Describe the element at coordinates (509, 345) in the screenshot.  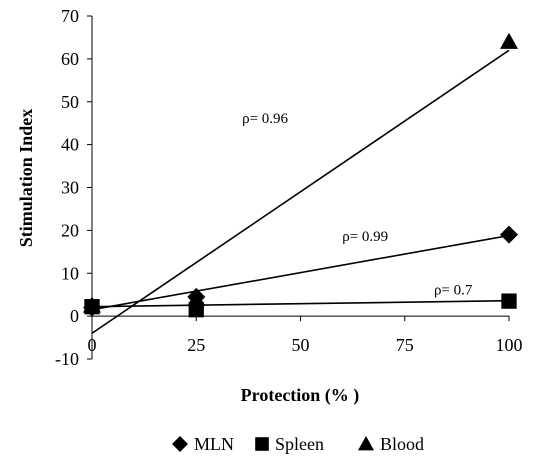
I see `x-tick-label: 100` at that location.